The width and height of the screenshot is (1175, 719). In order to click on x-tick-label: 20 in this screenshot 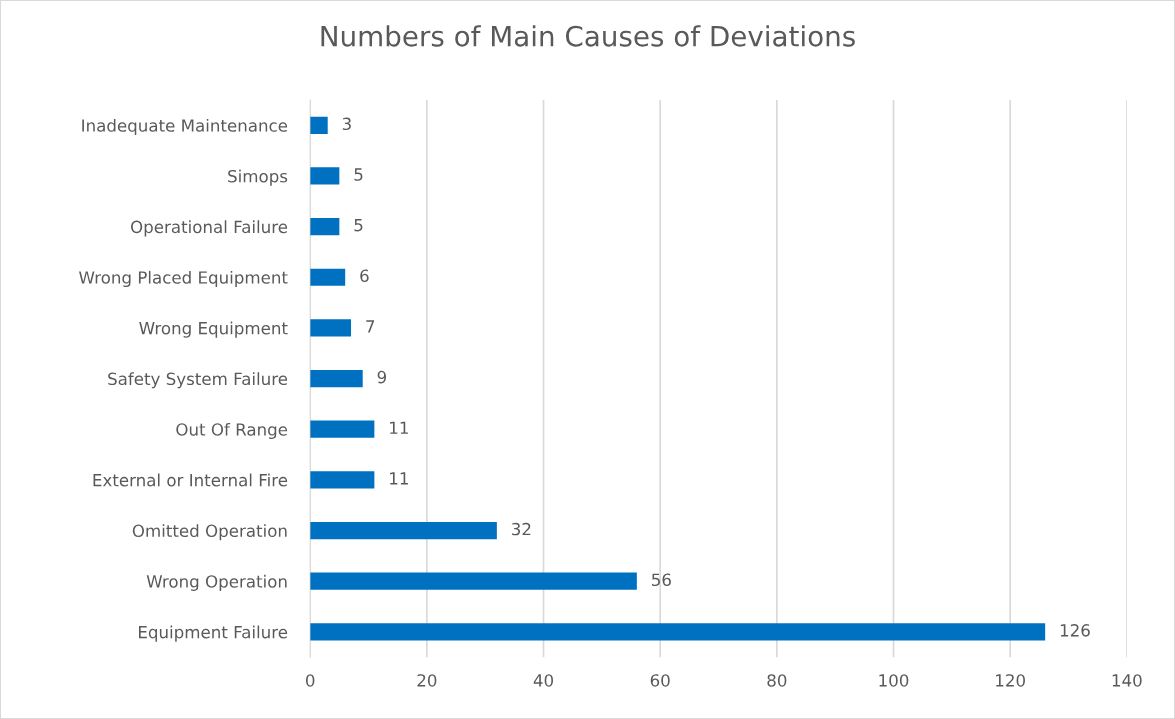, I will do `click(427, 680)`.